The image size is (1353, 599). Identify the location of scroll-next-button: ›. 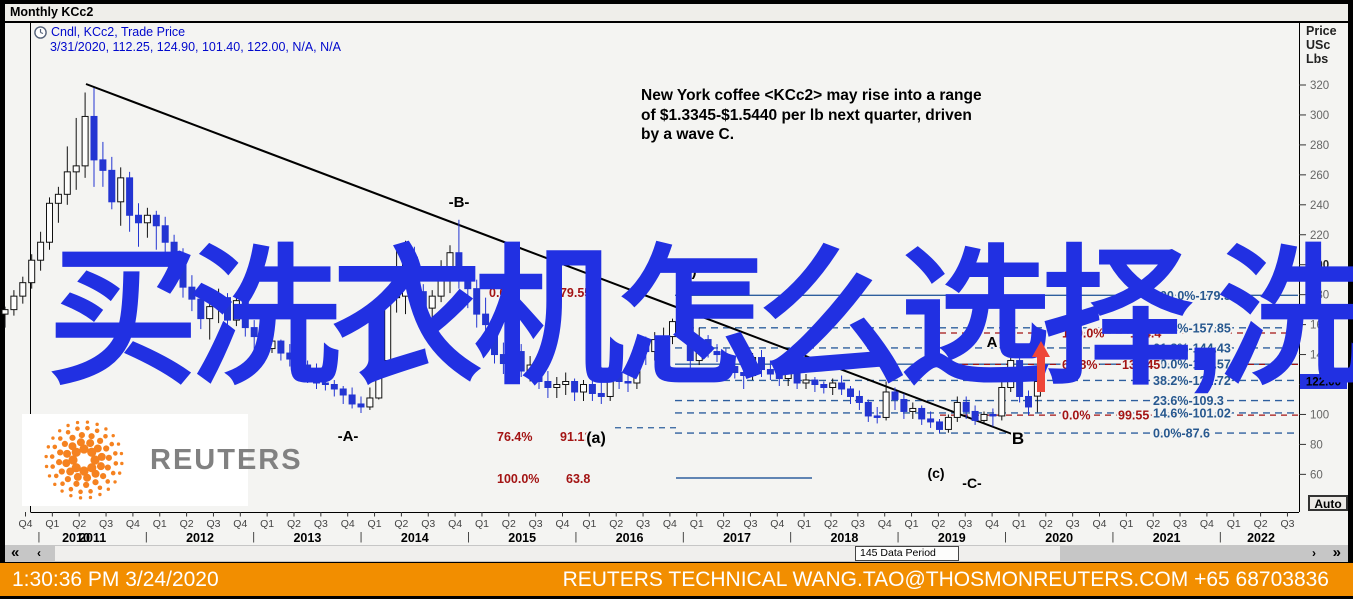
(1314, 553).